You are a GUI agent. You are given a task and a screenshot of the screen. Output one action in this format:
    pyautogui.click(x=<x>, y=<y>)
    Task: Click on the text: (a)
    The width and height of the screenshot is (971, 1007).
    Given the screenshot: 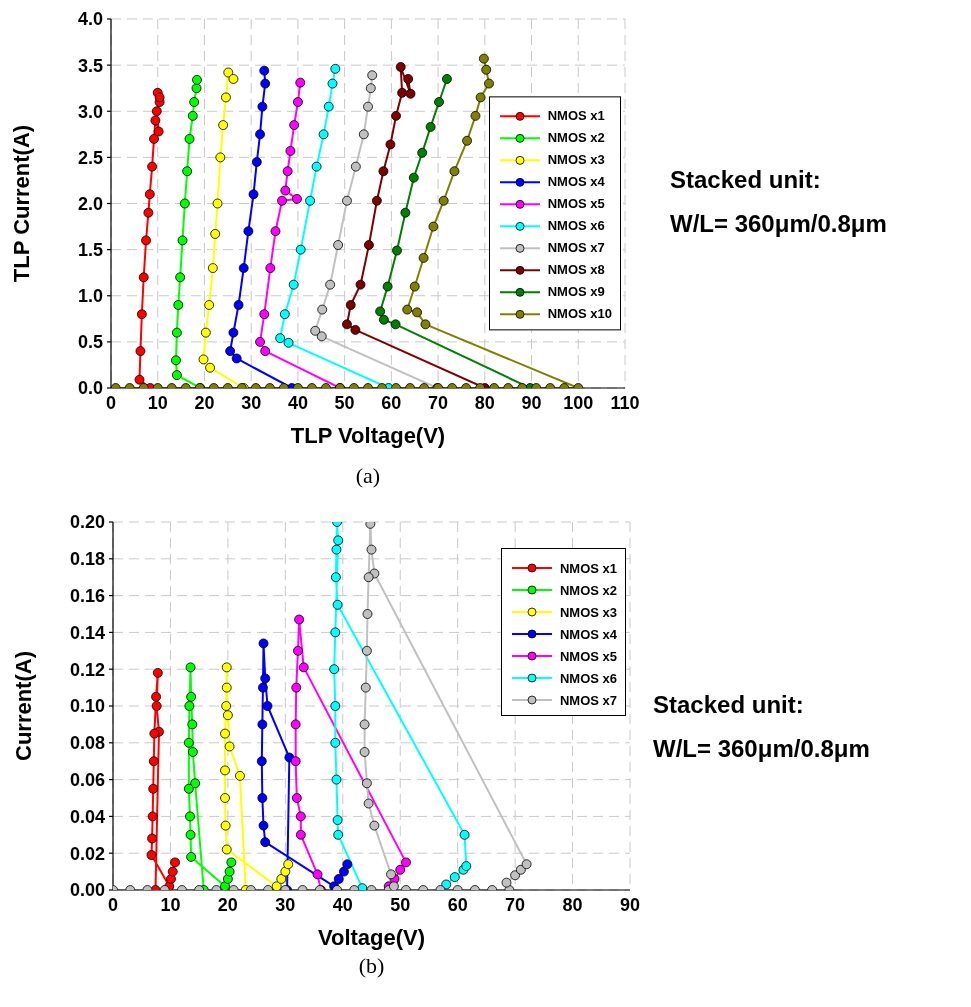 What is the action you would take?
    pyautogui.click(x=368, y=476)
    